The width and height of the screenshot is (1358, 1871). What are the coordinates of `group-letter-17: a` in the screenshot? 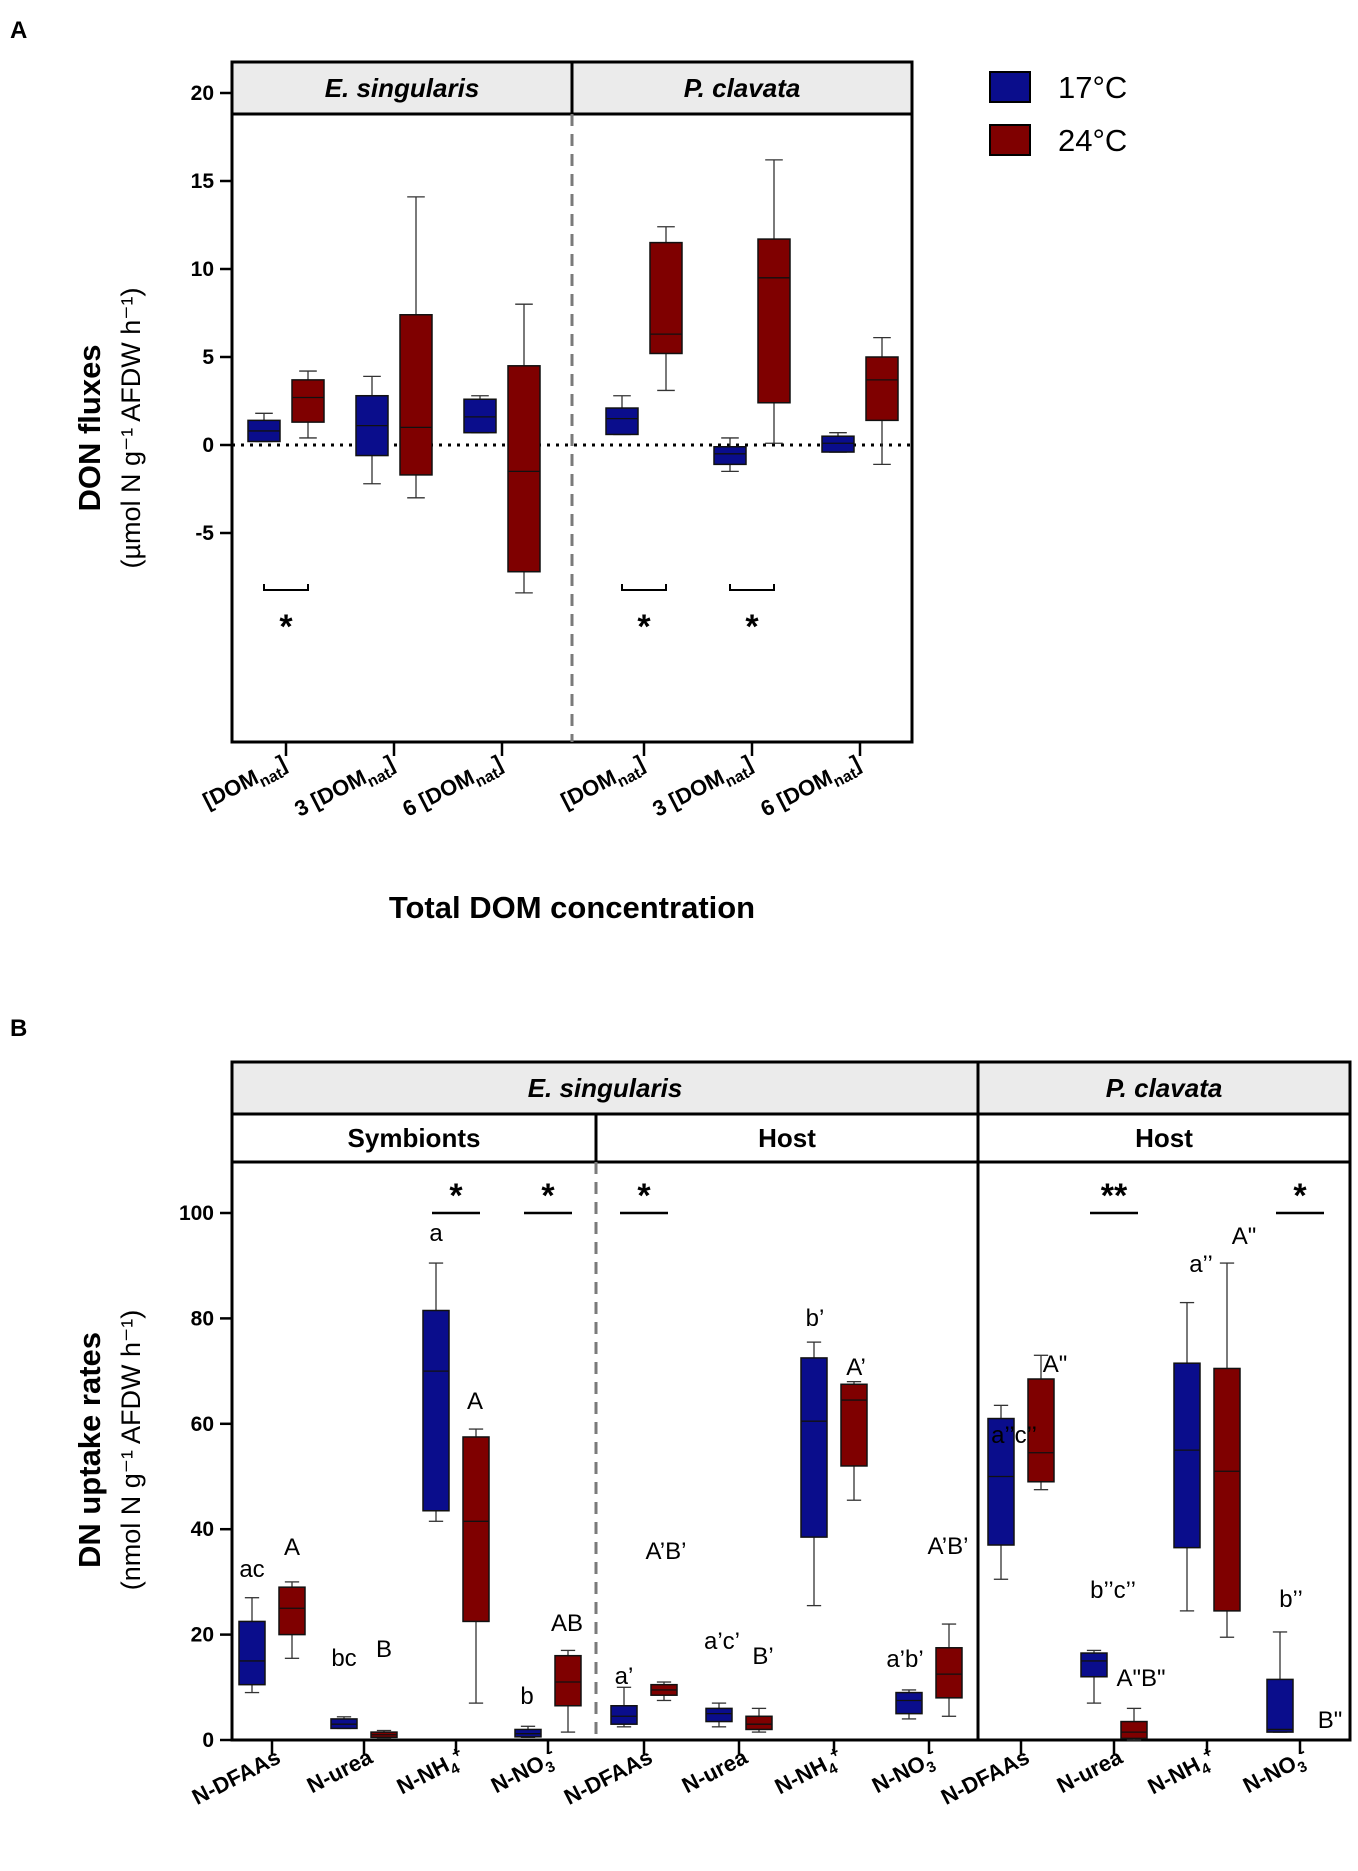 It's located at (436, 1233).